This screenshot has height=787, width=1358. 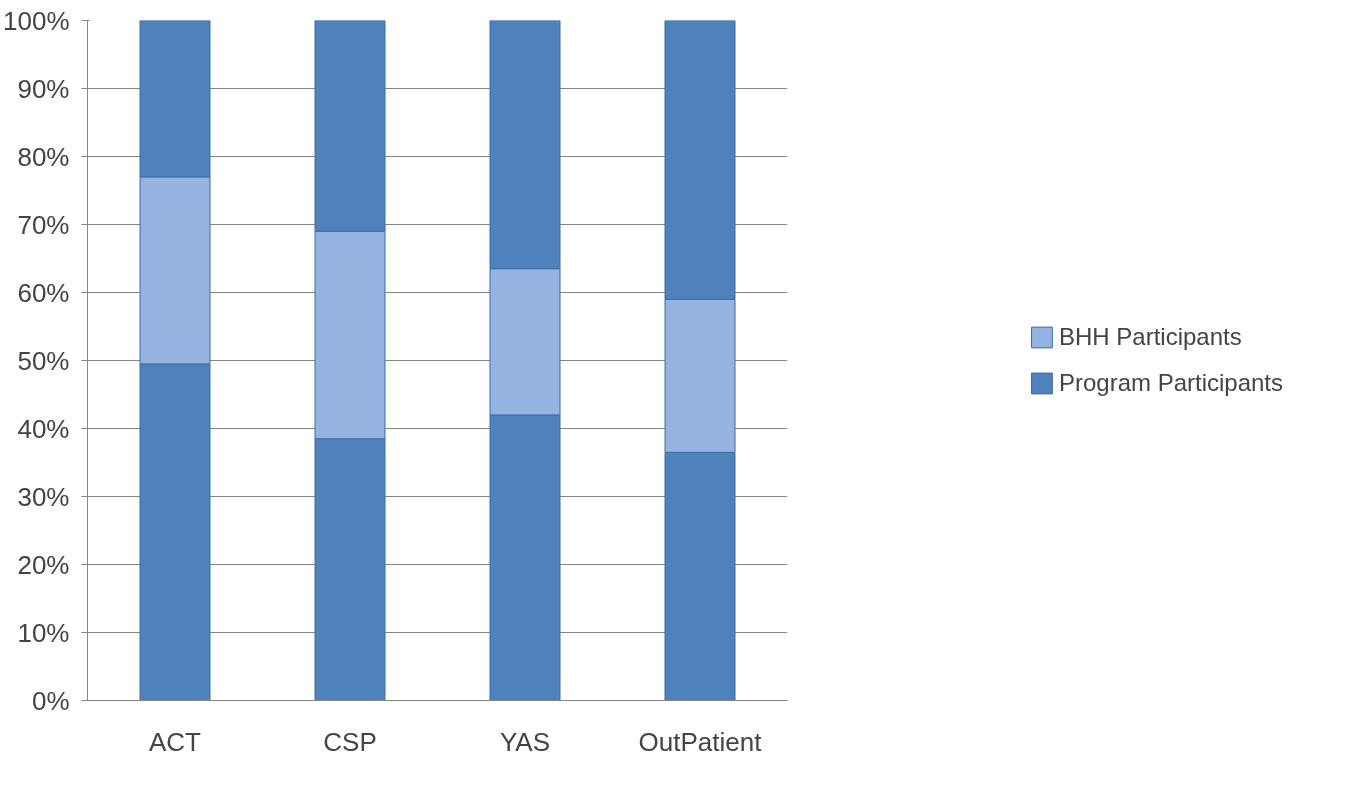 What do you see at coordinates (43, 428) in the screenshot?
I see `y-tick-label: 40%` at bounding box center [43, 428].